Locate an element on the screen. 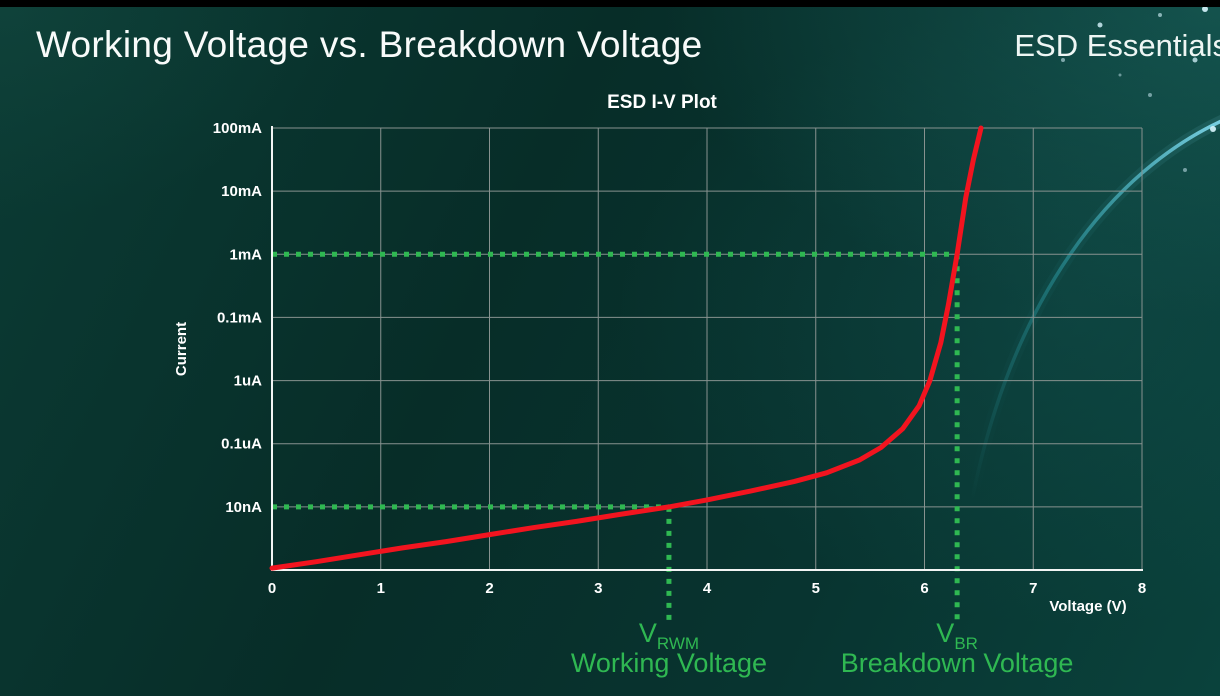  y-tick-label: 100mA is located at coordinates (237, 128).